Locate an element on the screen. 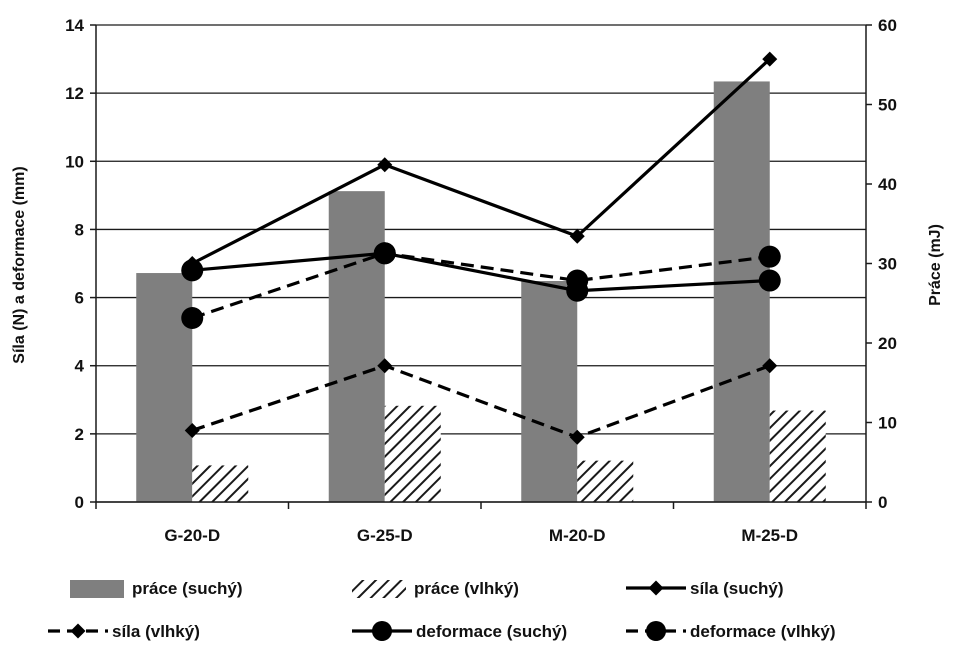  legend-item-deformace-suchy: deformace (suchý) is located at coordinates (459, 631).